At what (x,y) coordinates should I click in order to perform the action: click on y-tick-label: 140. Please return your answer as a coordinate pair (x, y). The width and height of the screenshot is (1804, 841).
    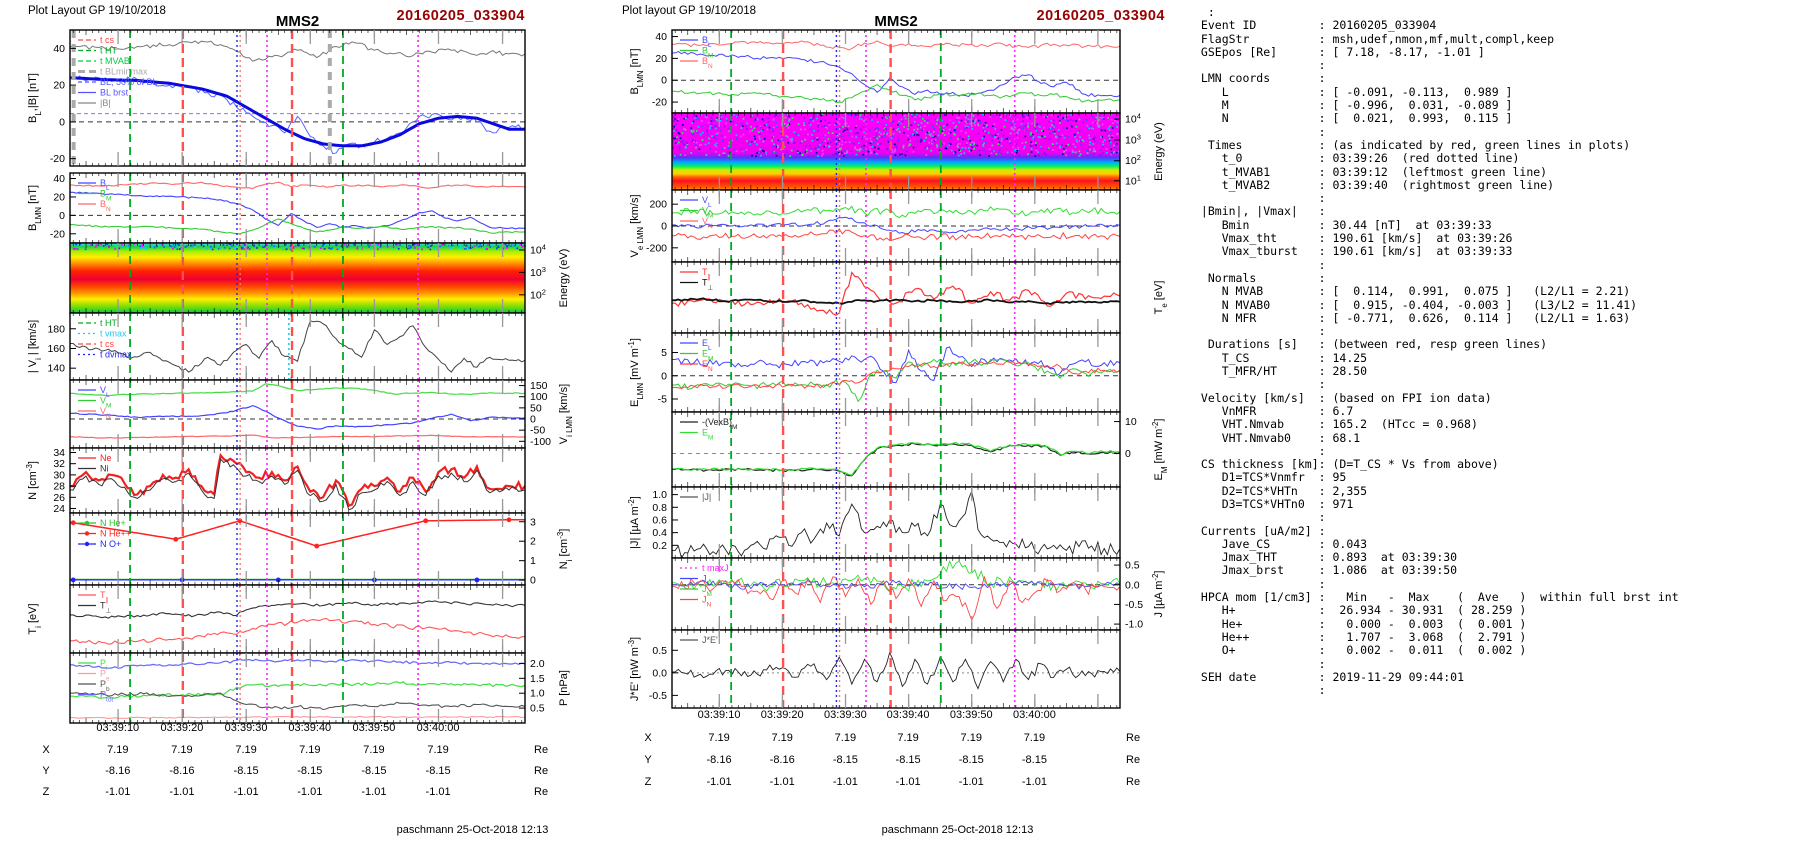
    Looking at the image, I should click on (56, 369).